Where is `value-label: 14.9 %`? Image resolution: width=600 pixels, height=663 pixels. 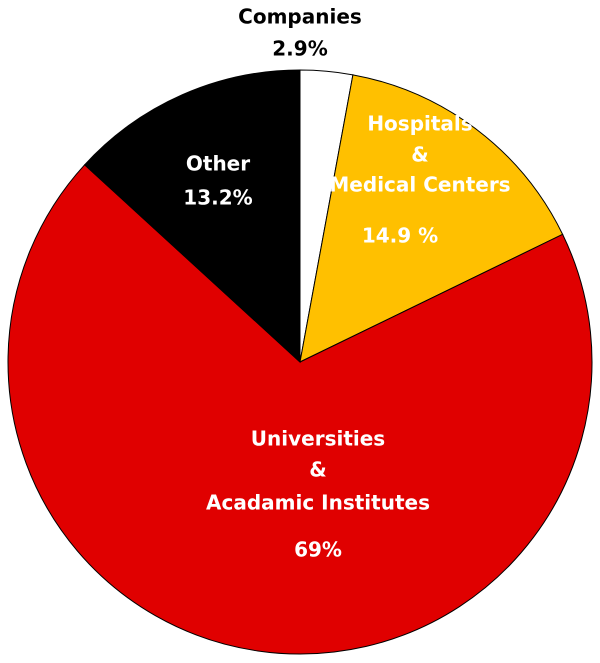
value-label: 14.9 % is located at coordinates (400, 236).